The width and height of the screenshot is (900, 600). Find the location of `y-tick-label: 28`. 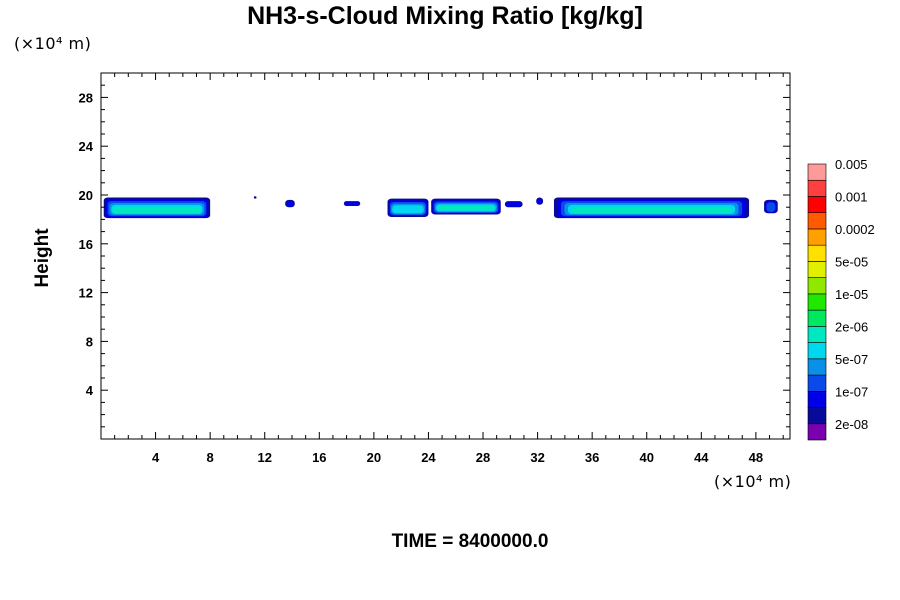

y-tick-label: 28 is located at coordinates (86, 97).